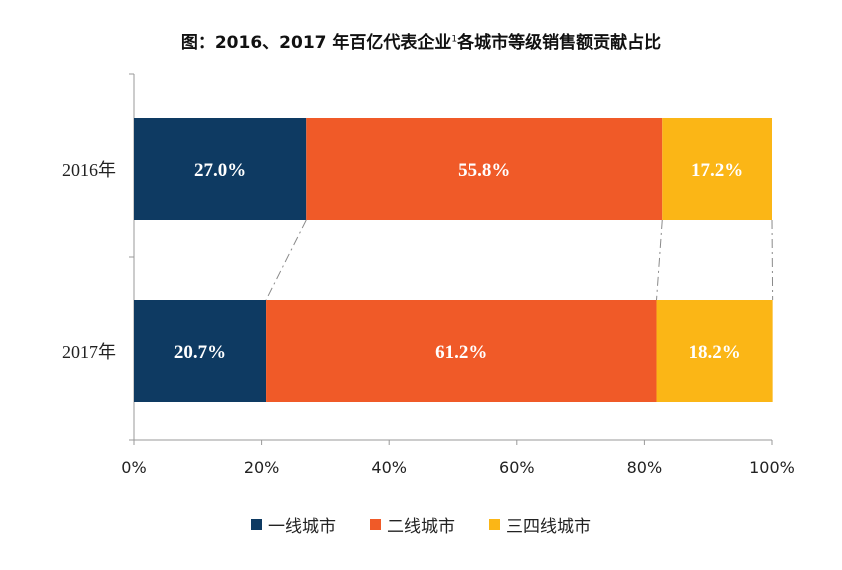  I want to click on legend-item-tier1: 一线城市, so click(293, 524).